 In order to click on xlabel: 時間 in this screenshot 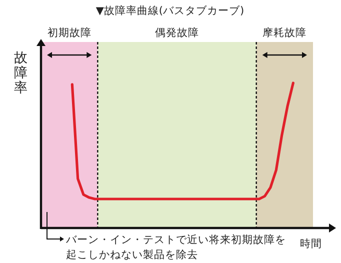, I will do `click(311, 244)`.